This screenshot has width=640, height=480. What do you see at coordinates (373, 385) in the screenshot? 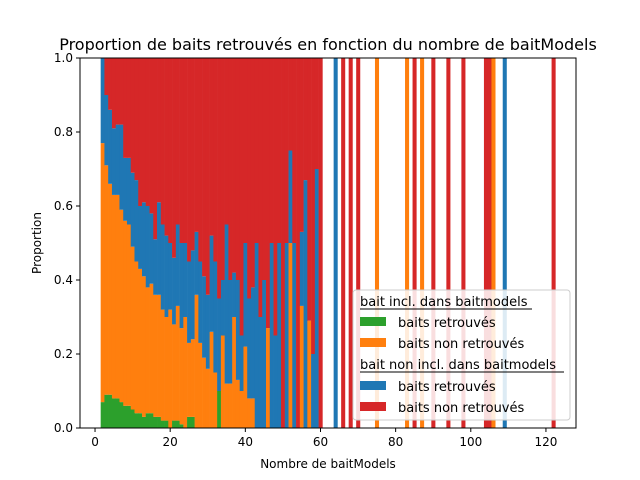
I see `legend-swatch-blue` at bounding box center [373, 385].